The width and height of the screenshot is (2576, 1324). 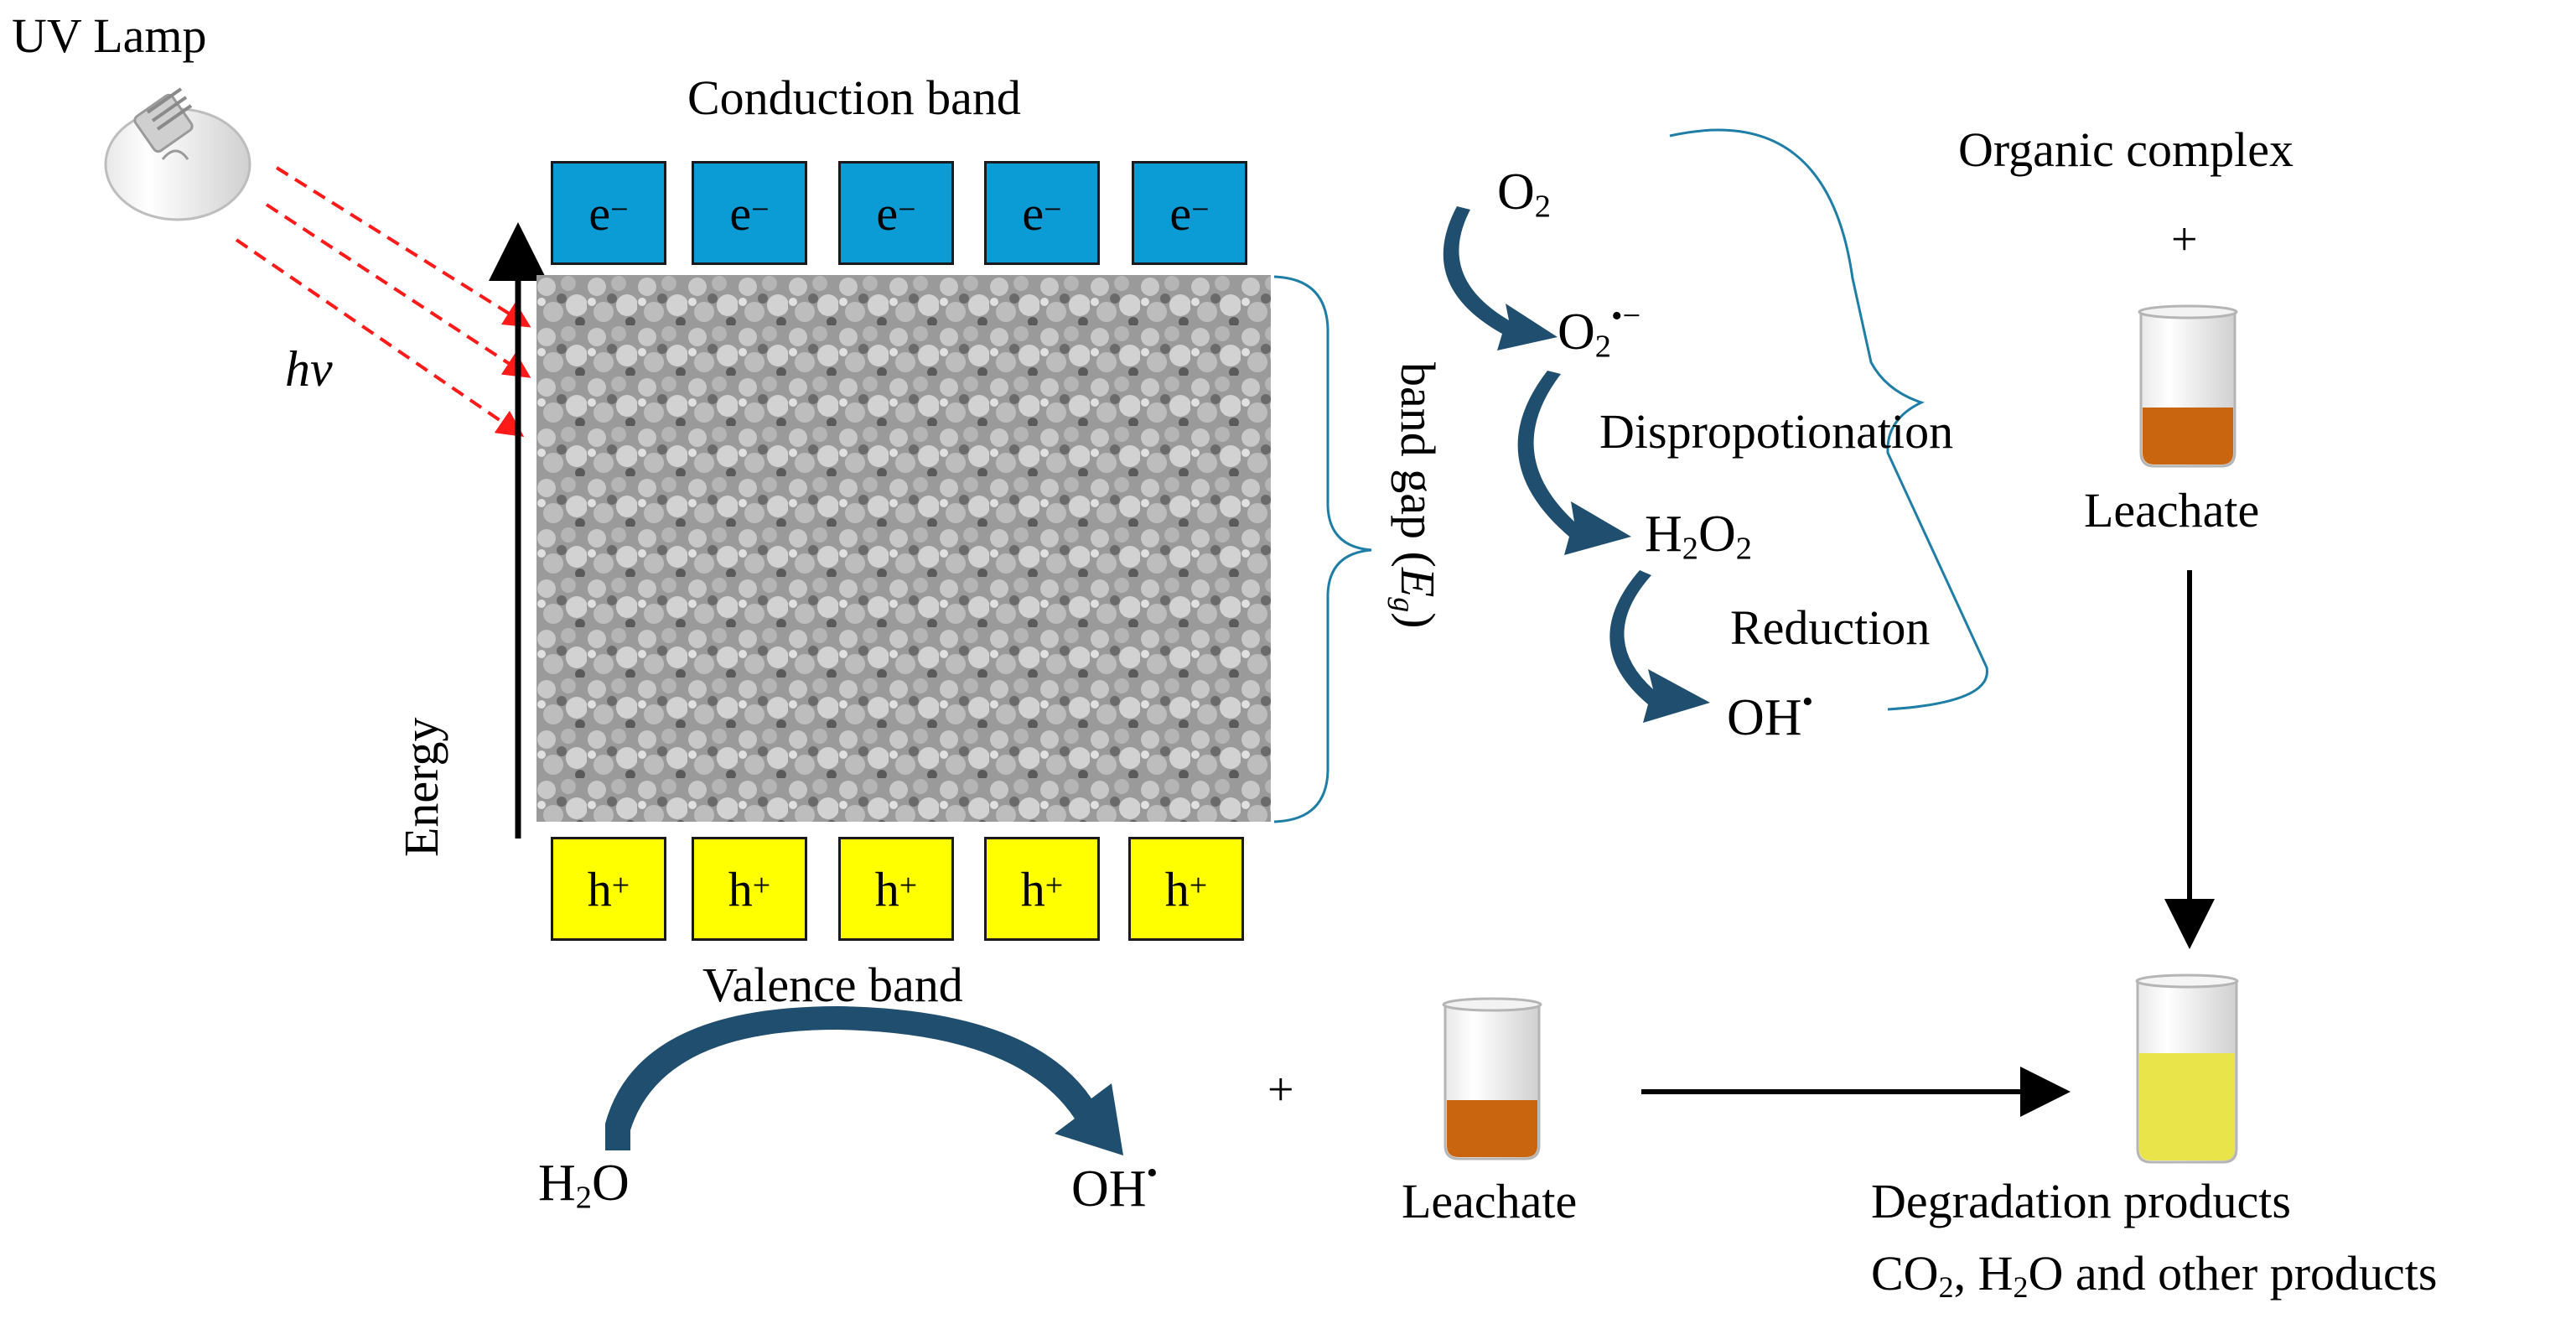 What do you see at coordinates (1983, 1273) in the screenshot?
I see `products-h: , H` at bounding box center [1983, 1273].